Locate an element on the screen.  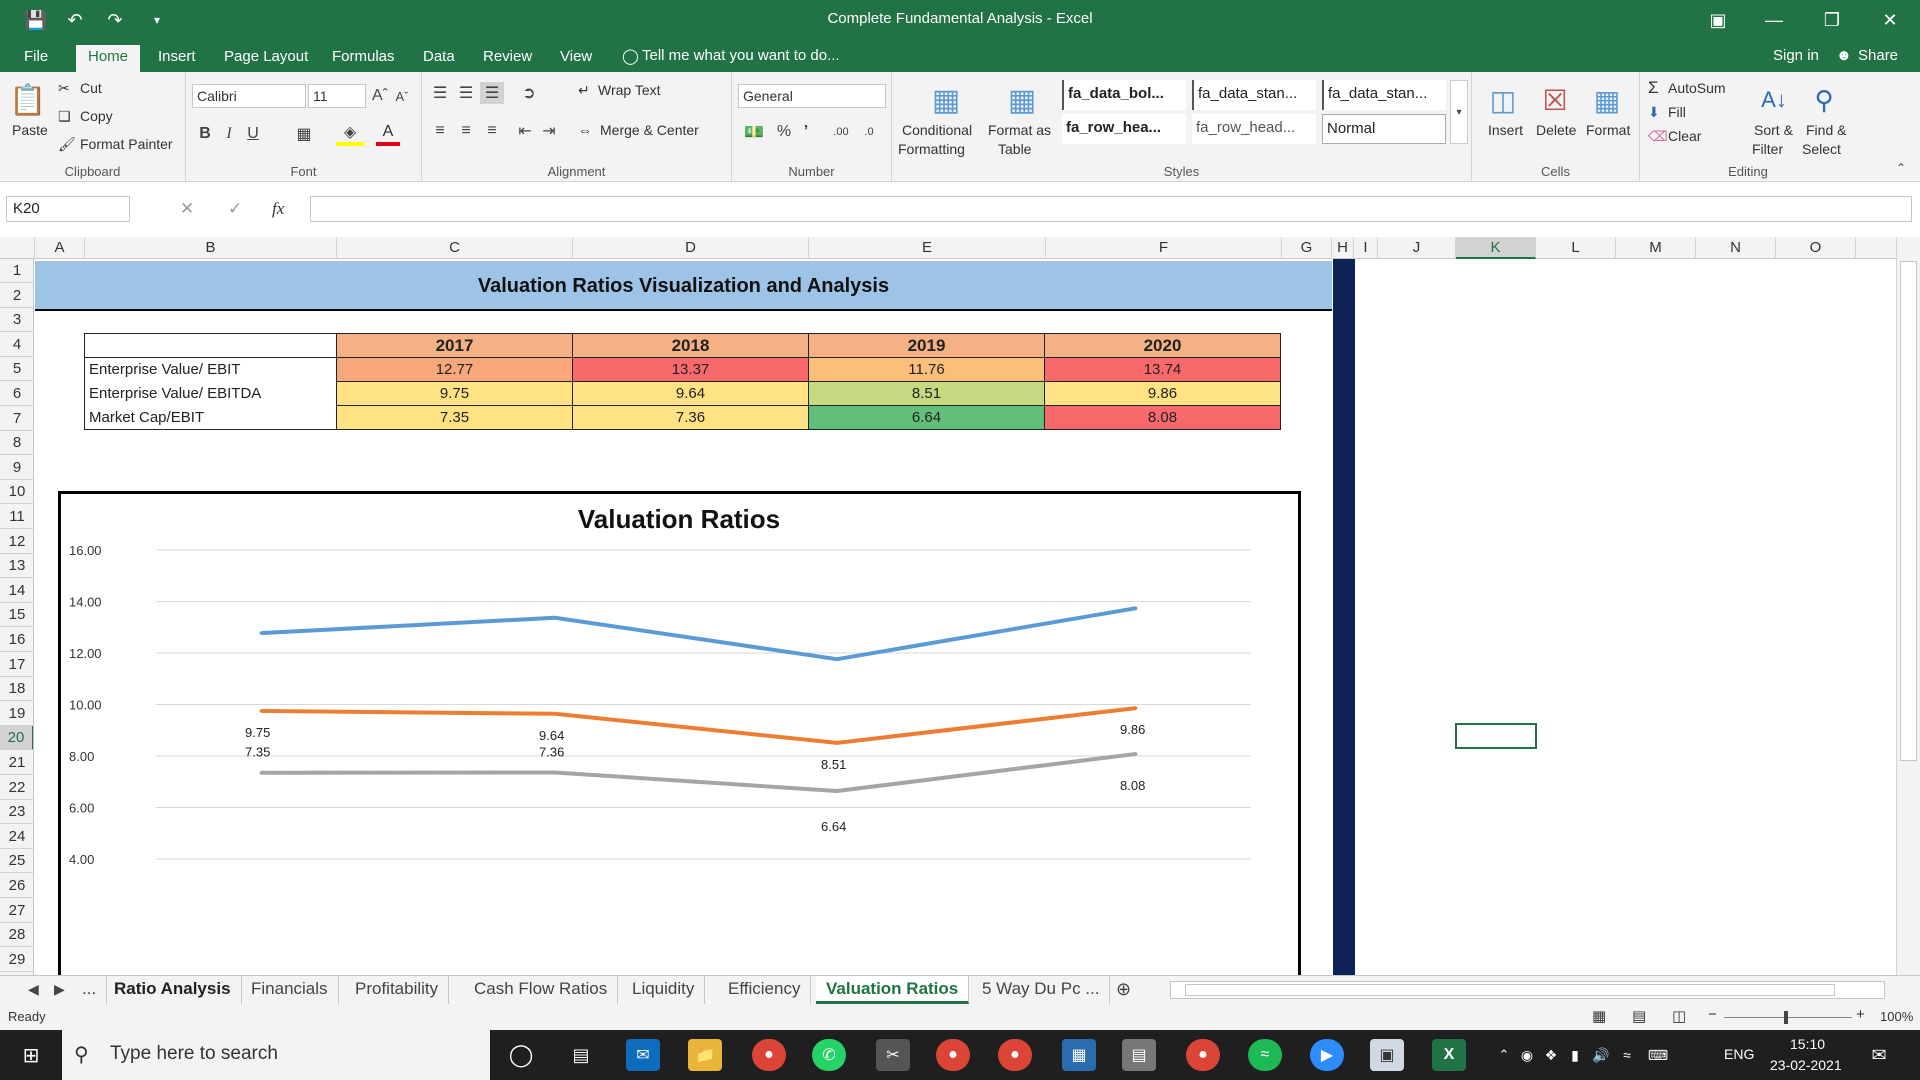
ratio-value: 9.64 is located at coordinates (690, 393).